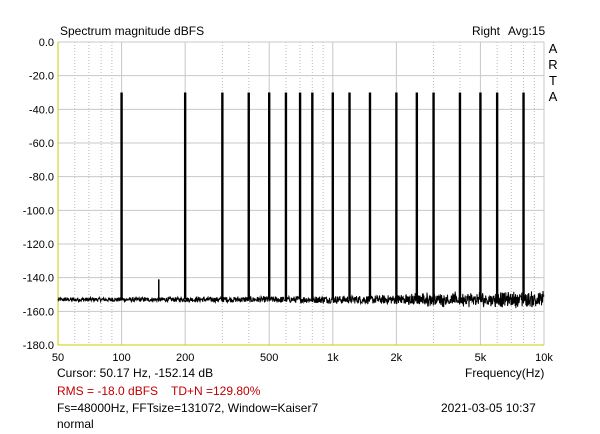 The height and width of the screenshot is (434, 600). I want to click on chart-title: Spectrum magnitude dBFS, so click(132, 31).